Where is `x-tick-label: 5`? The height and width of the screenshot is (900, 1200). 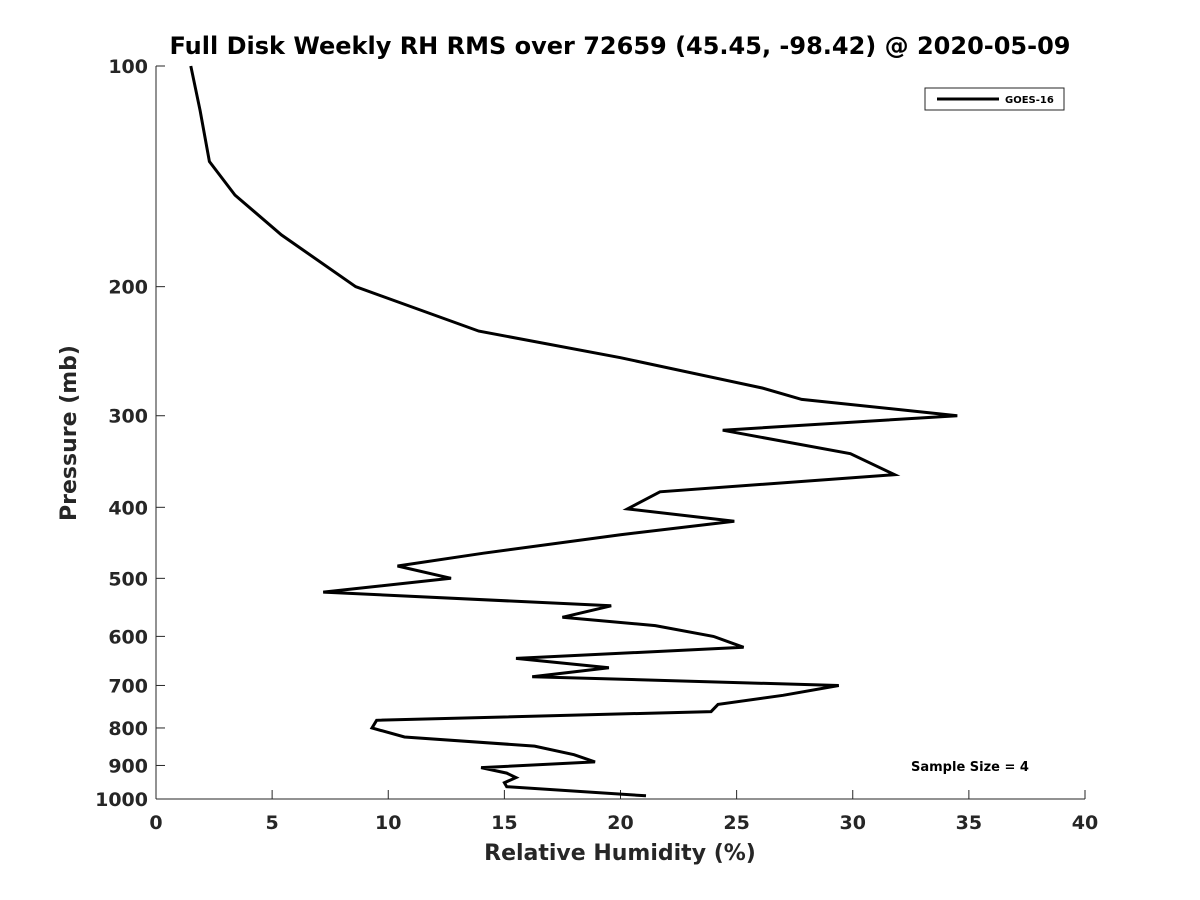 x-tick-label: 5 is located at coordinates (272, 823).